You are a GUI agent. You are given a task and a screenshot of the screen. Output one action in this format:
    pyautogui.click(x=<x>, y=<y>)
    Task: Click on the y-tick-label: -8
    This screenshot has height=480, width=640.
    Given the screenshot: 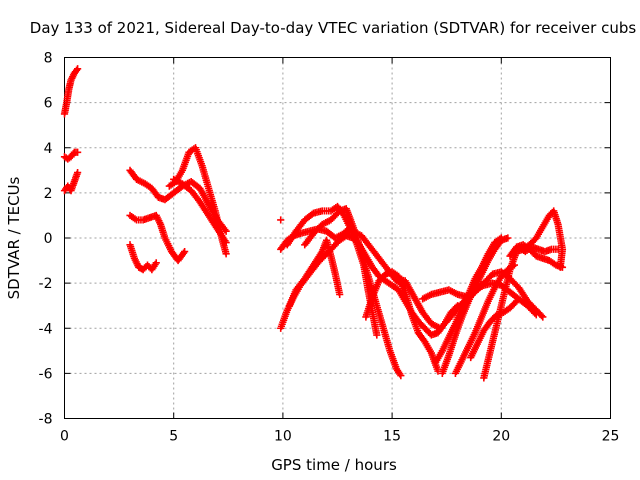 What is the action you would take?
    pyautogui.click(x=46, y=420)
    